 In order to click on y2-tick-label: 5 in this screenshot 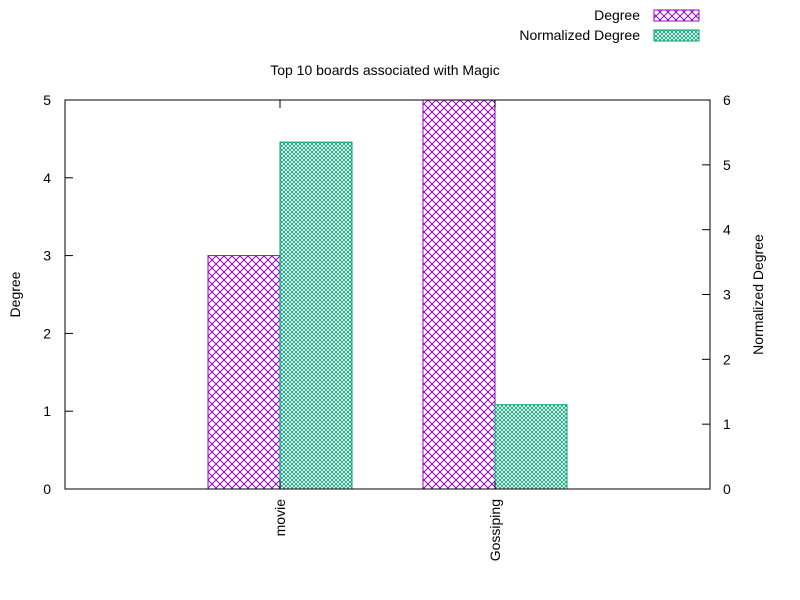, I will do `click(727, 165)`.